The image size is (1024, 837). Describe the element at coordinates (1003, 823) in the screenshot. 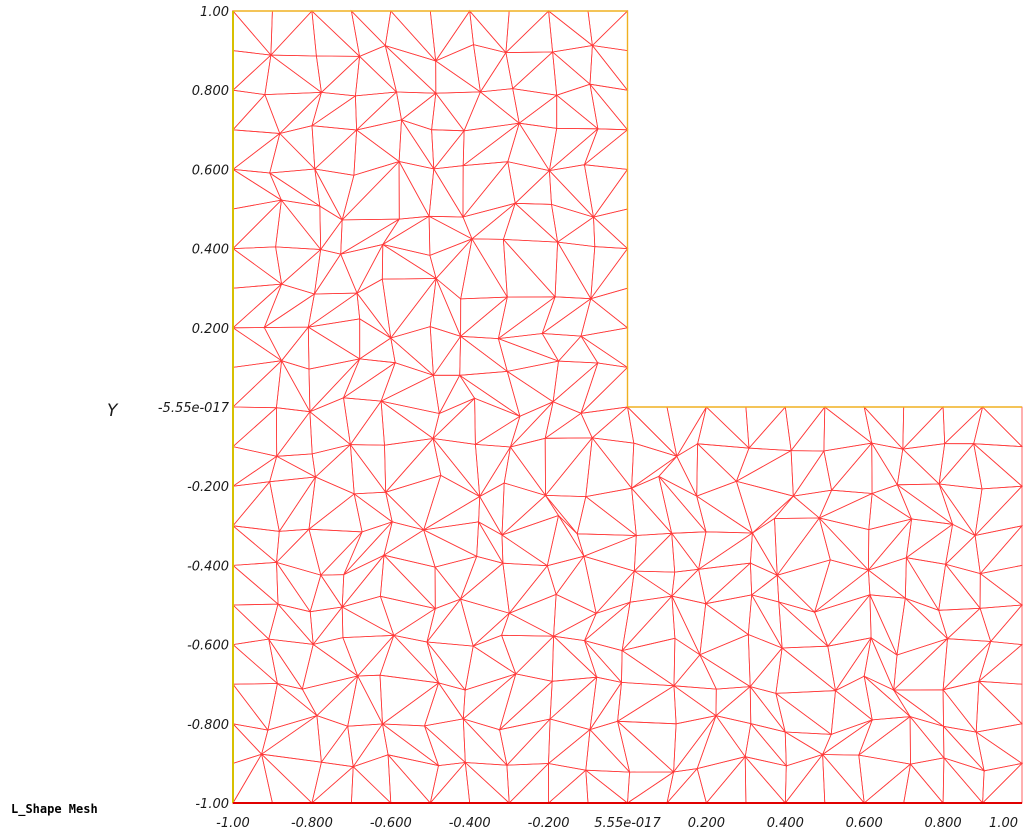

I see `x-tick-label: 1.00` at that location.